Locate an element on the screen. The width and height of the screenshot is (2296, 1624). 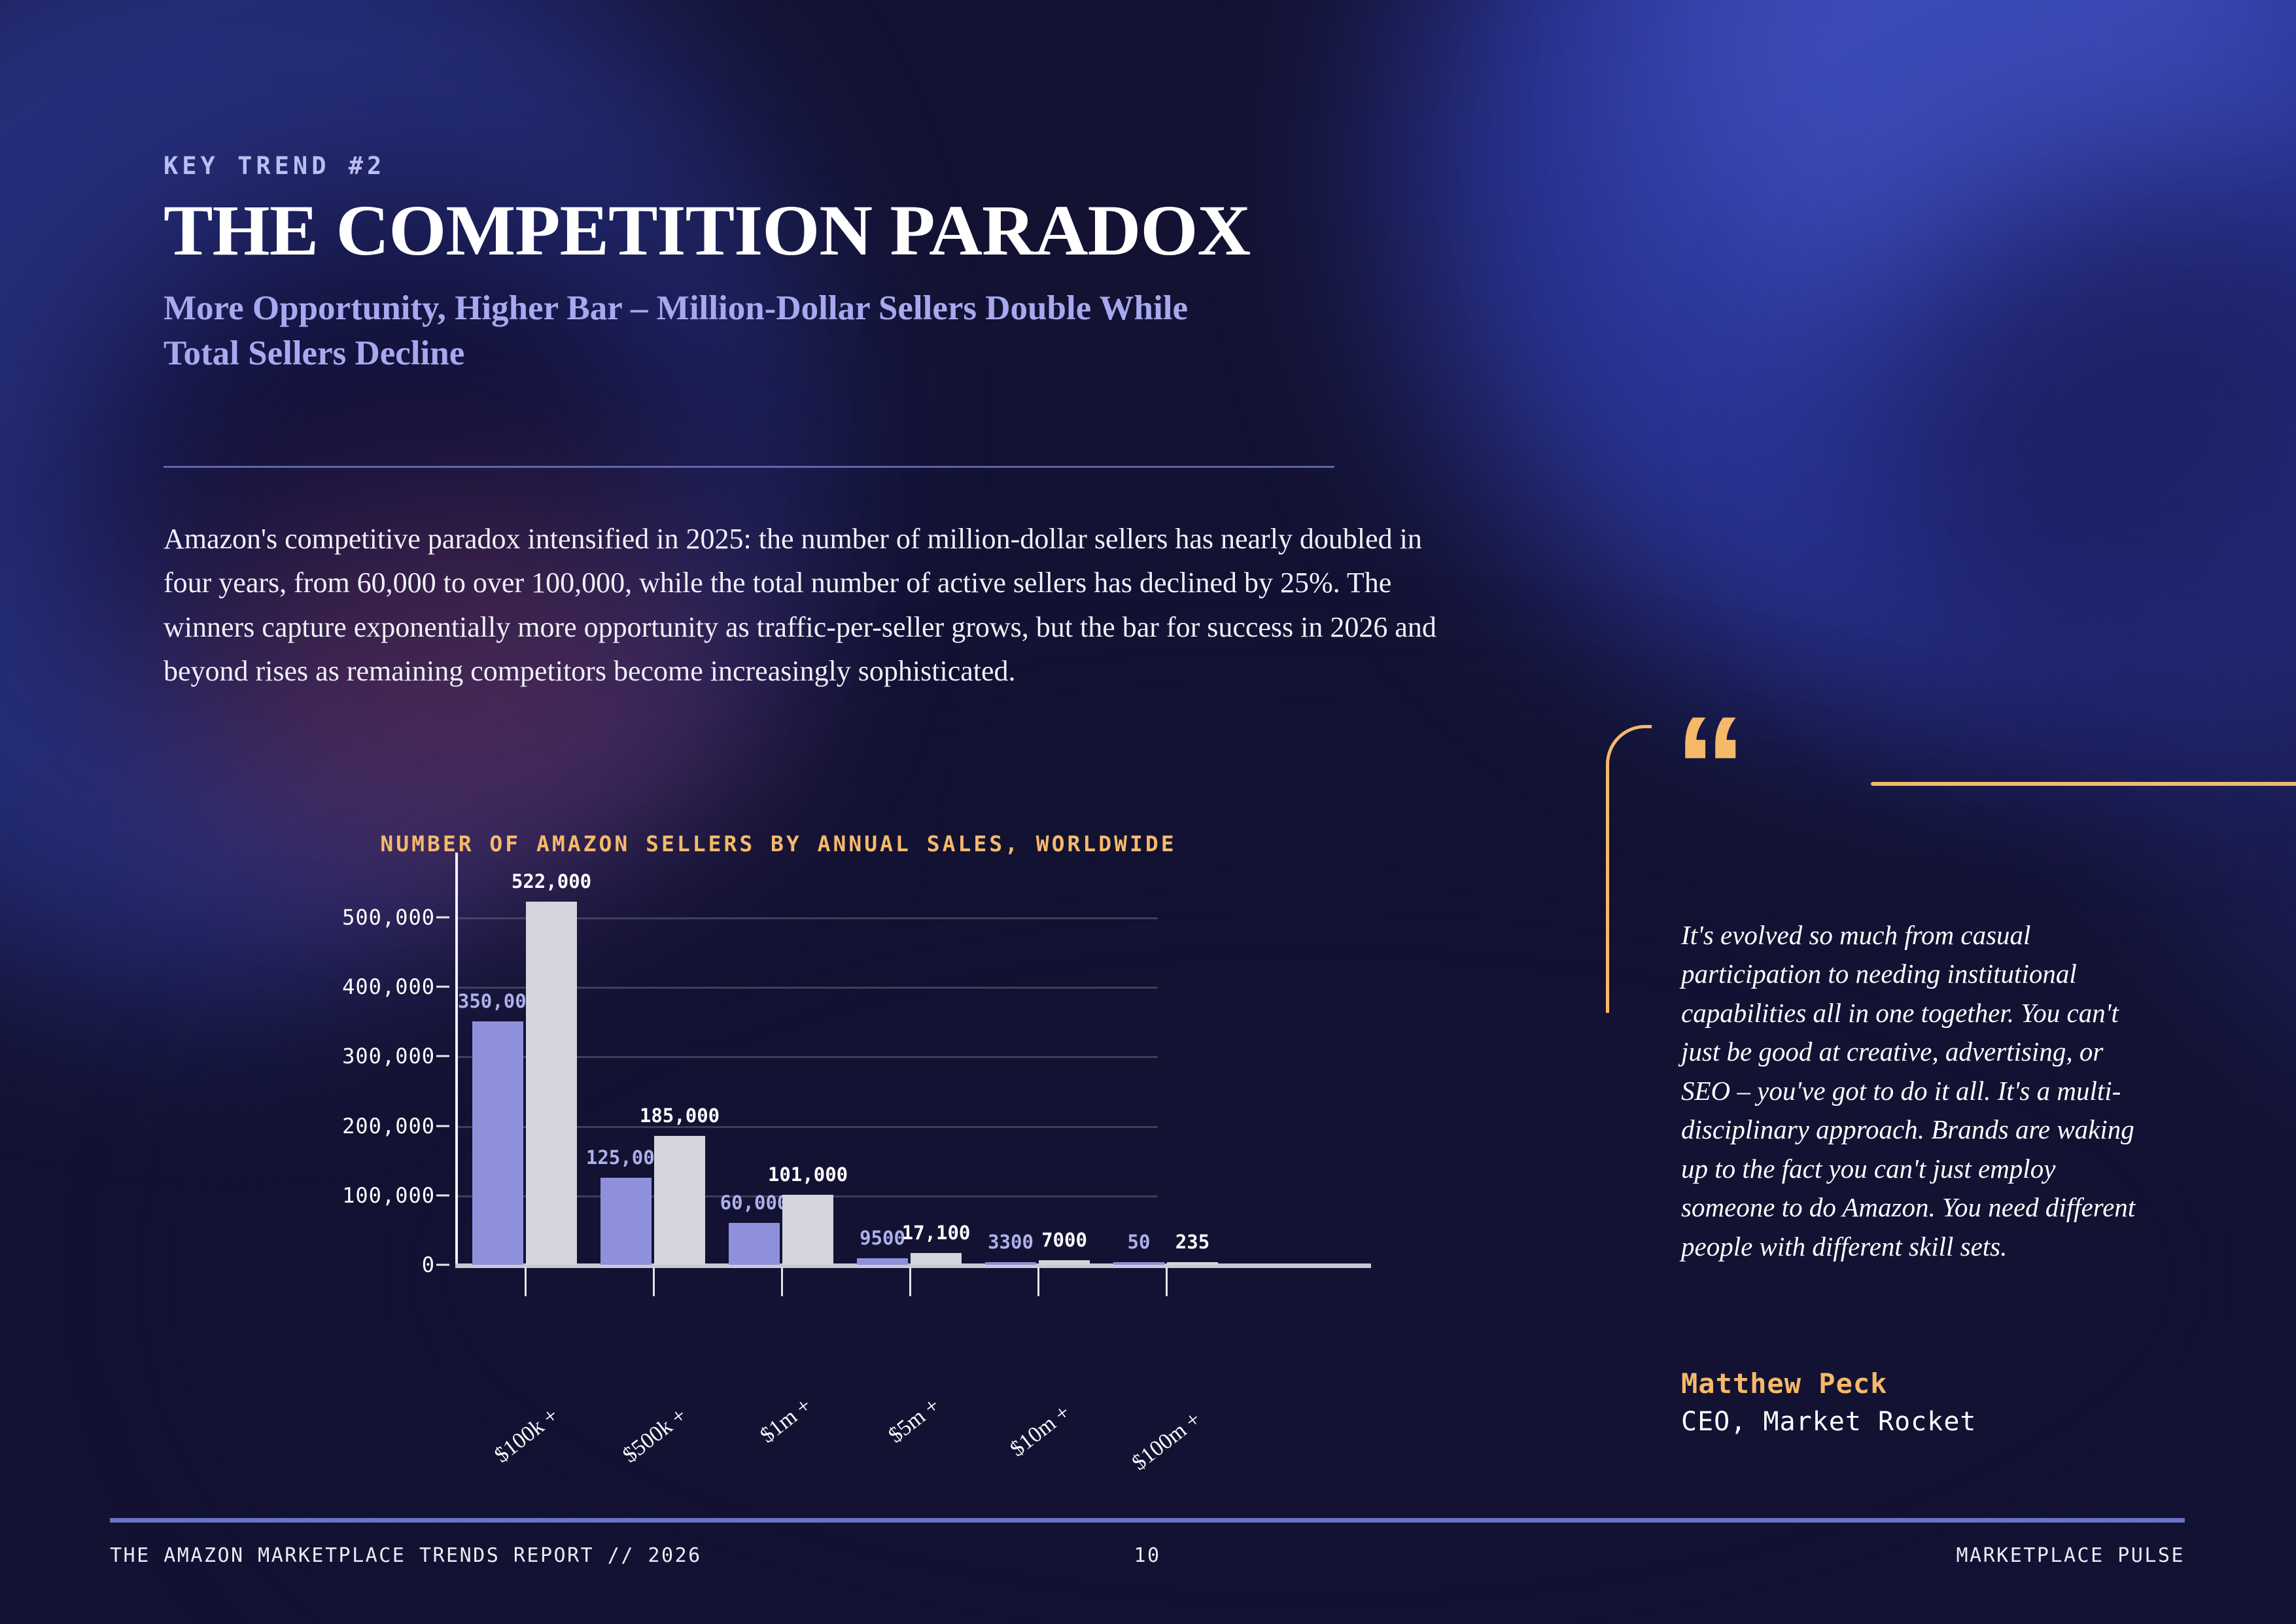
quote-author: Matthew Peck is located at coordinates (1784, 1384).